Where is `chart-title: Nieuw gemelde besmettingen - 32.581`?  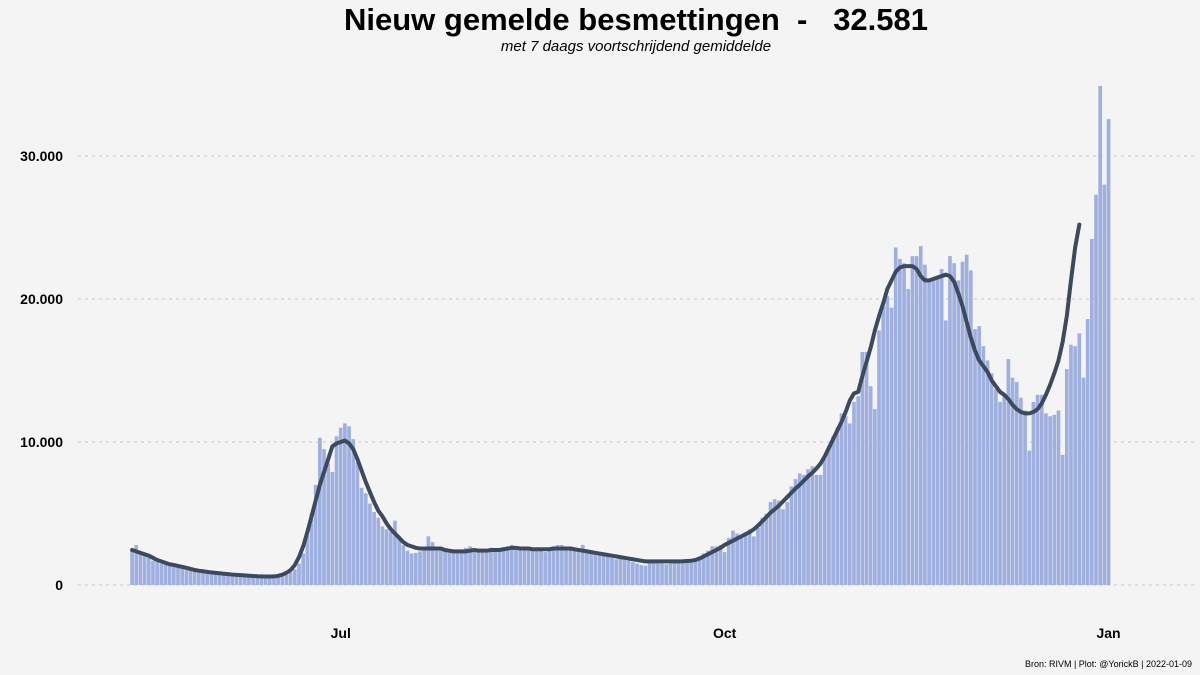
chart-title: Nieuw gemelde besmettingen - 32.581 is located at coordinates (636, 19).